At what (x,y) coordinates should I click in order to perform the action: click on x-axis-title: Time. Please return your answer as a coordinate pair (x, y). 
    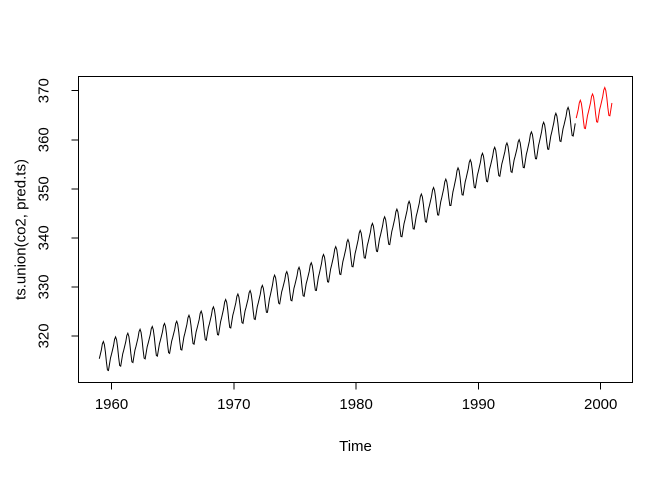
    Looking at the image, I should click on (355, 446).